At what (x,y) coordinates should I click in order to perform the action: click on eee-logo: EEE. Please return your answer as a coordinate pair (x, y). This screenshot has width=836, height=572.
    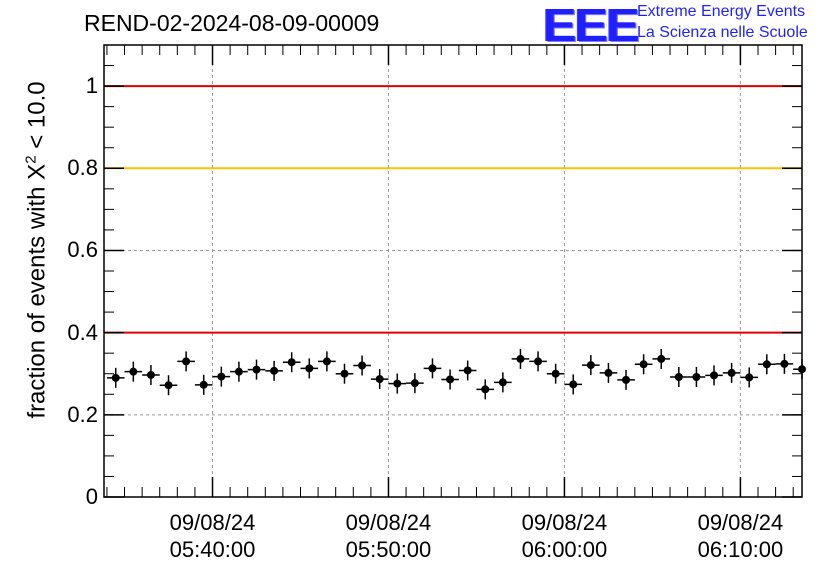
    Looking at the image, I should click on (591, 25).